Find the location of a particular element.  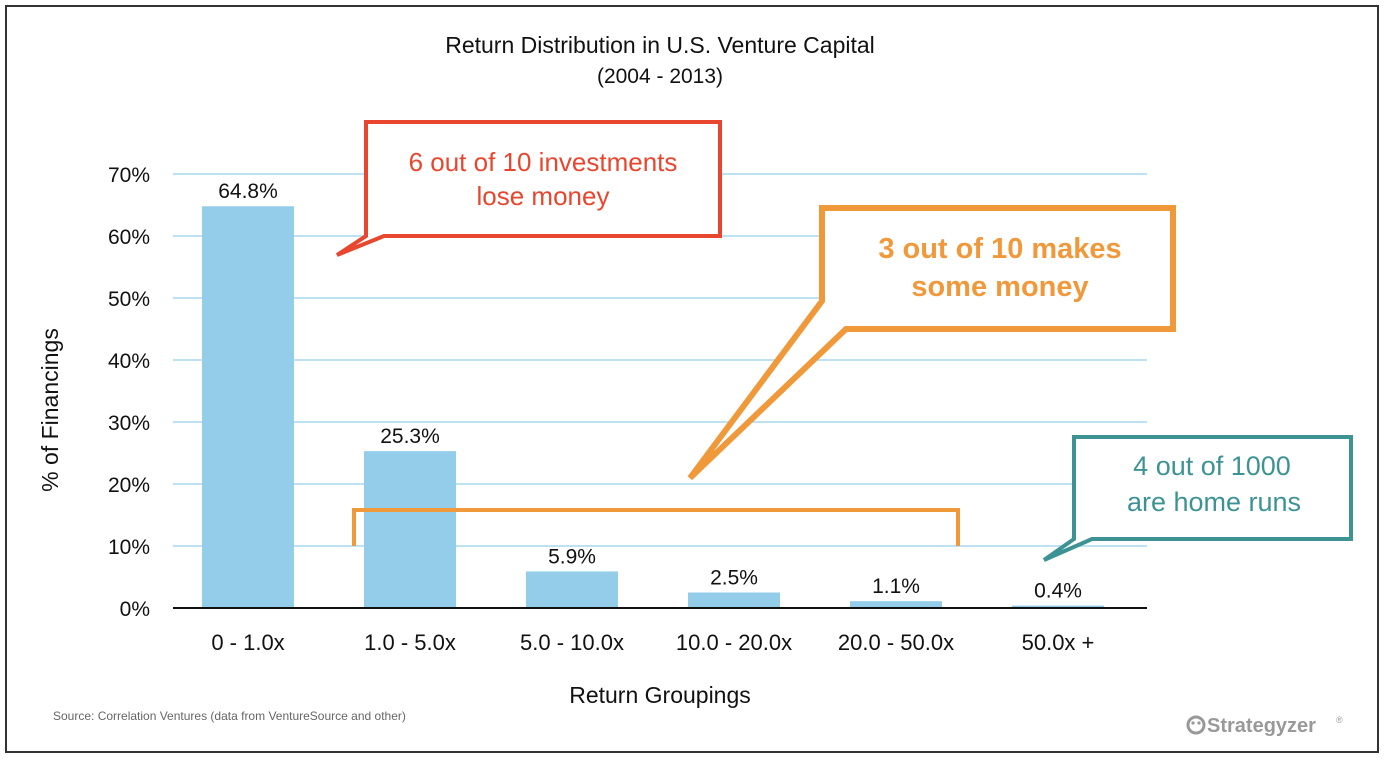

x-tick-label: 5.0 - 10.0x is located at coordinates (572, 642).